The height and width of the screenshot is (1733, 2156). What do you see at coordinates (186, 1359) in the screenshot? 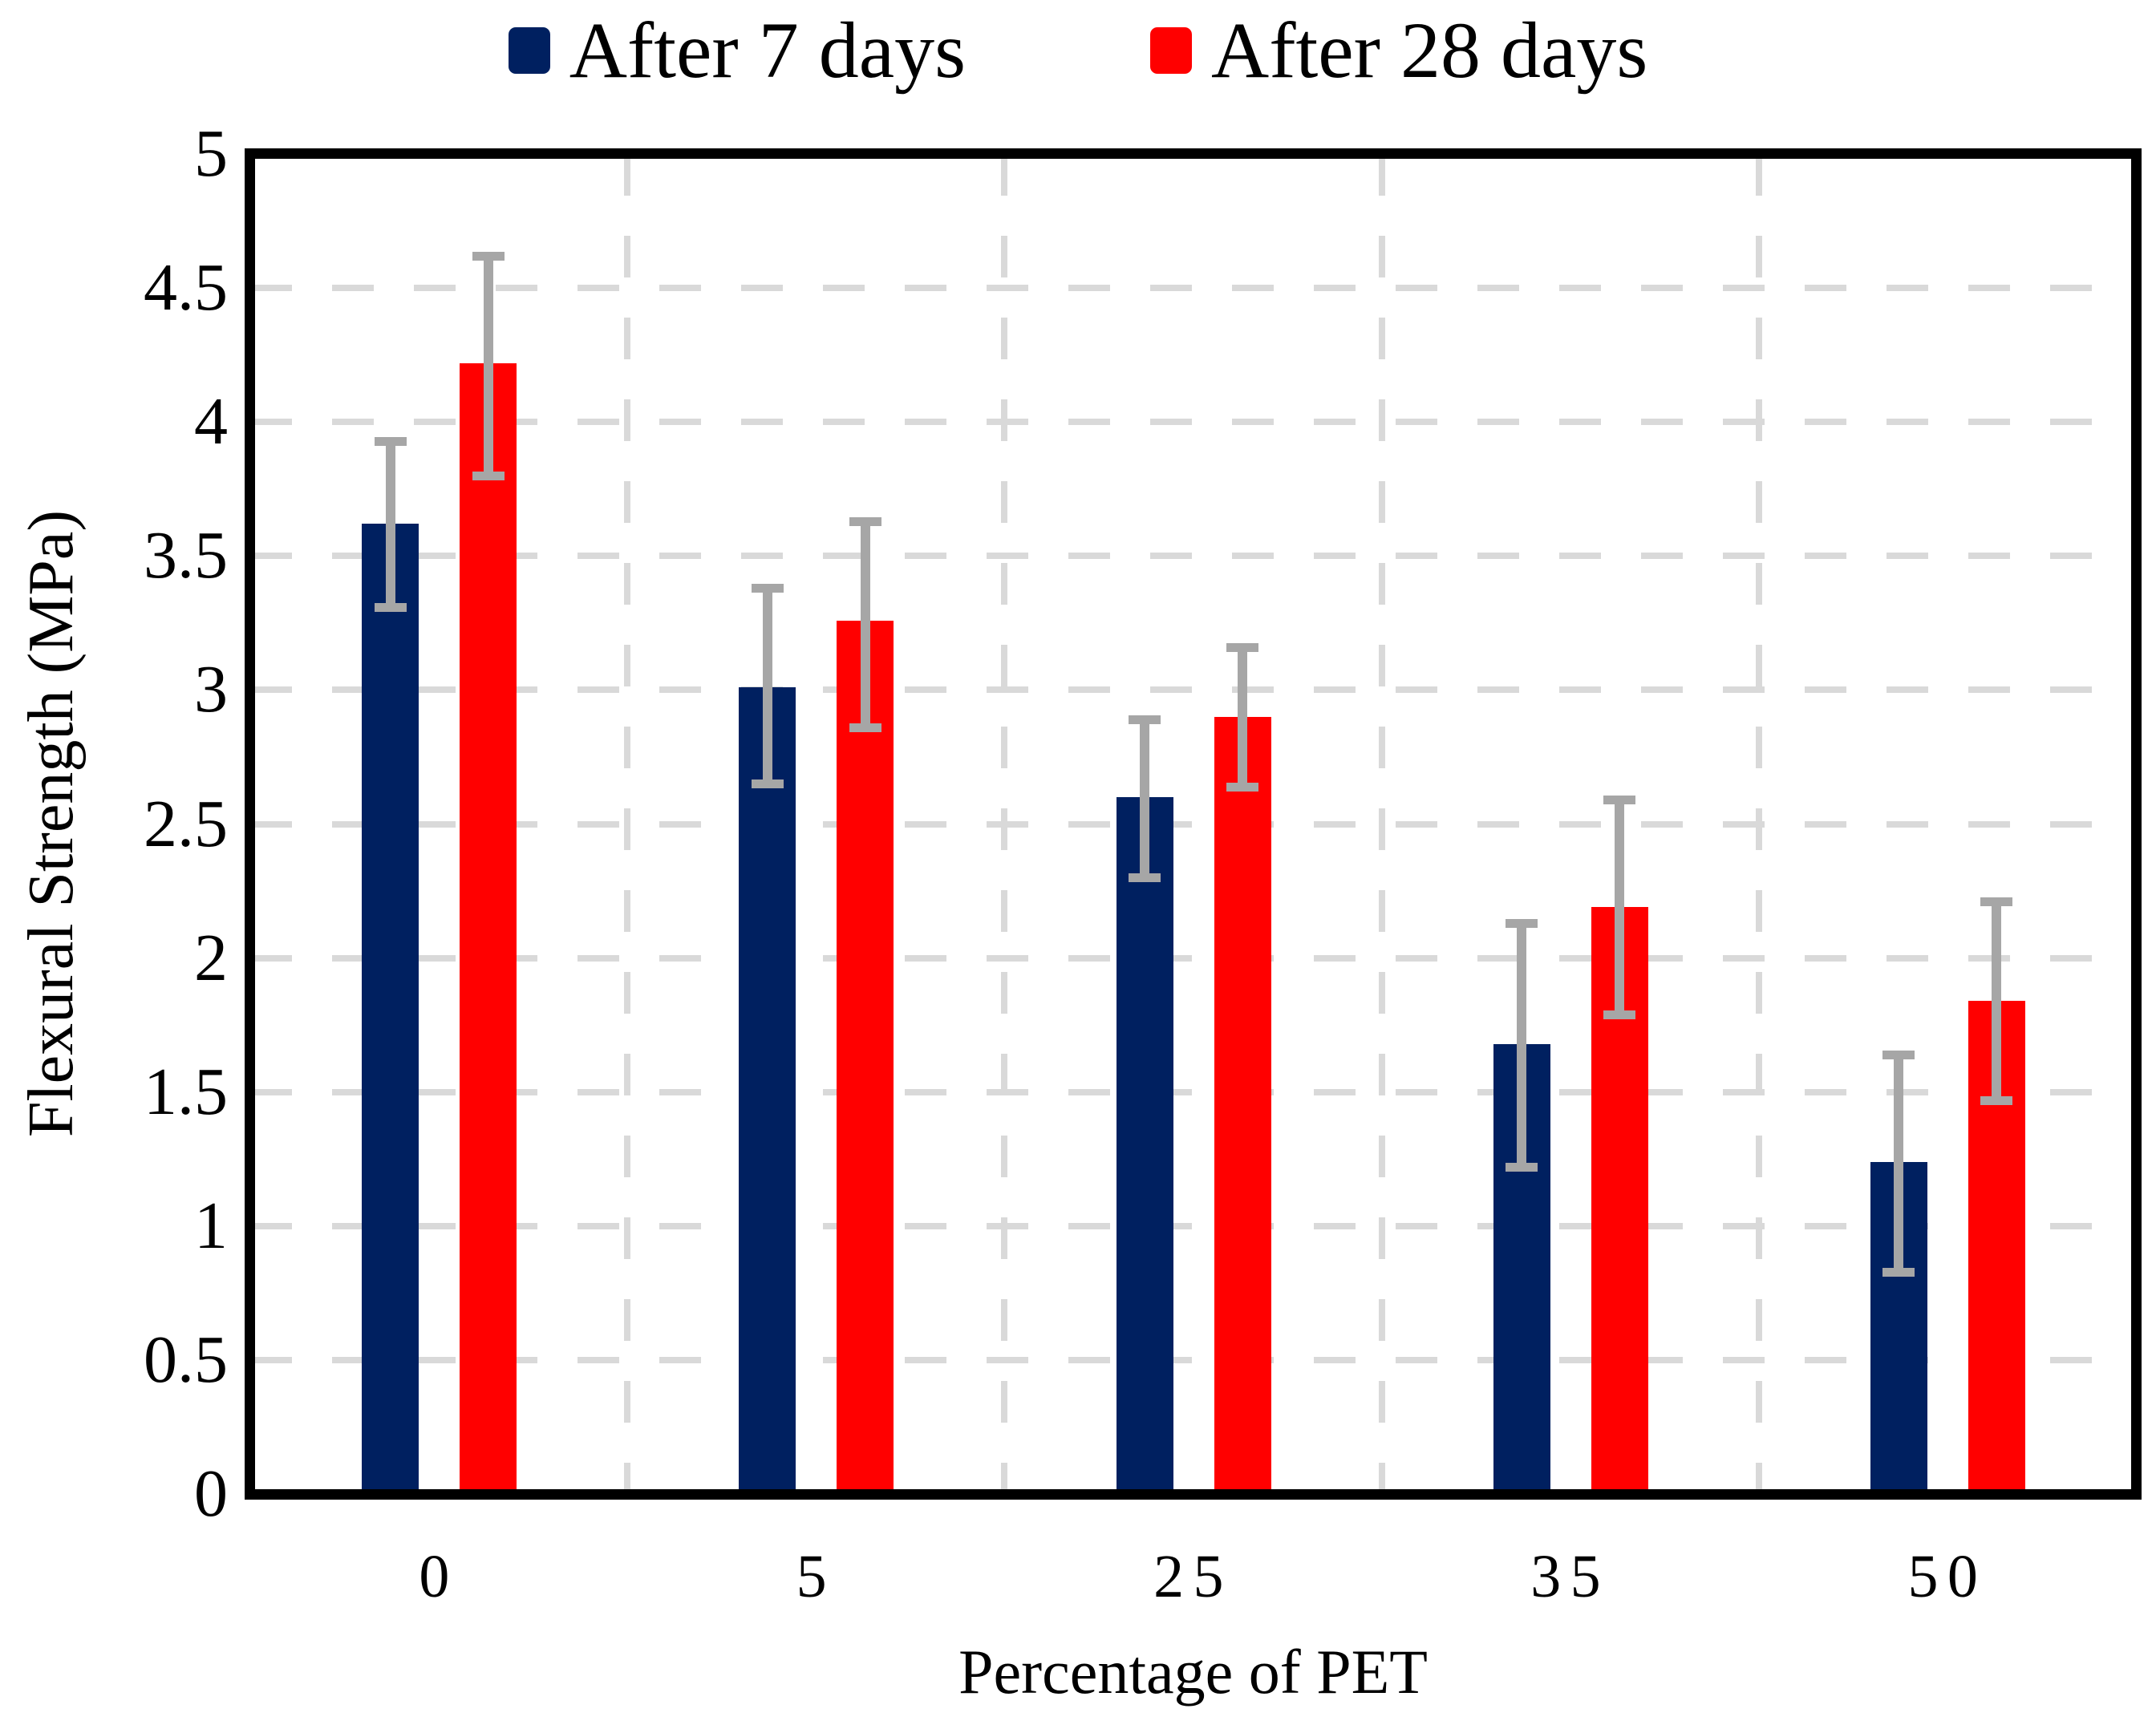
I see `y-tick-label: 0.5` at bounding box center [186, 1359].